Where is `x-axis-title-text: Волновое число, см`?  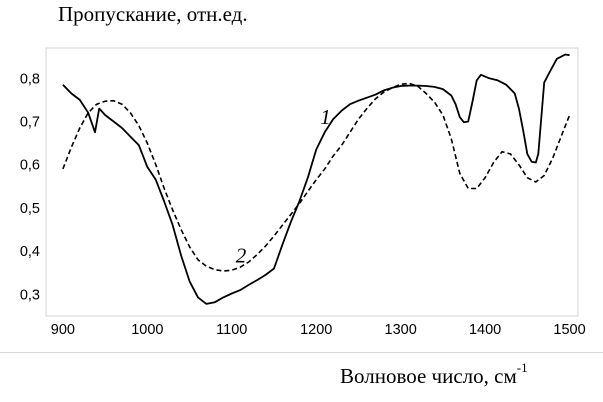 x-axis-title-text: Волновое число, см is located at coordinates (428, 376).